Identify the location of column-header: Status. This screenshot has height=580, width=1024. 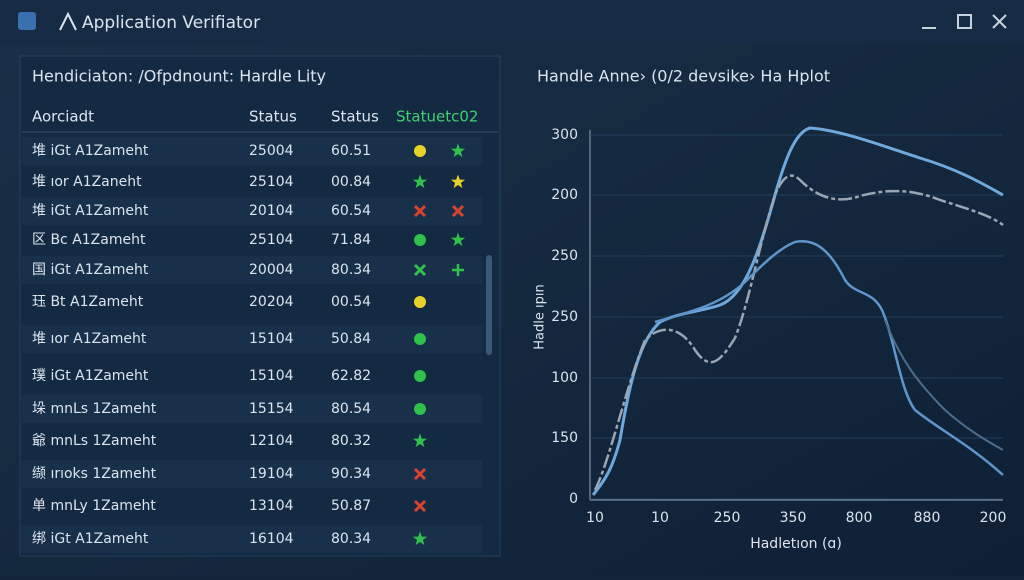
(273, 117).